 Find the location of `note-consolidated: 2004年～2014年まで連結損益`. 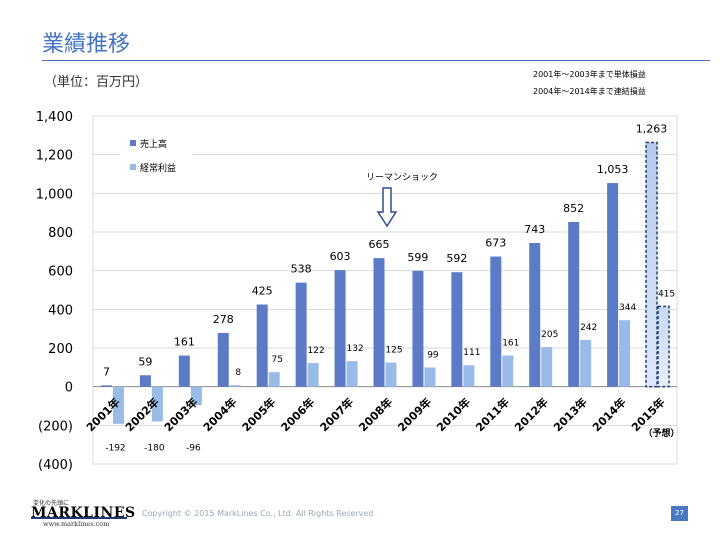

note-consolidated: 2004年～2014年まで連結損益 is located at coordinates (589, 91).